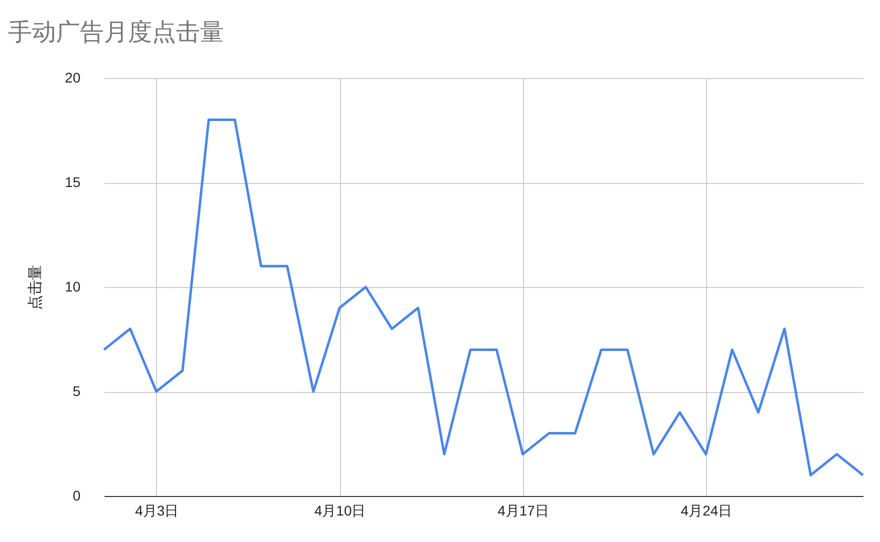 This screenshot has width=880, height=542. I want to click on x-tick-label: 4月10日, so click(340, 510).